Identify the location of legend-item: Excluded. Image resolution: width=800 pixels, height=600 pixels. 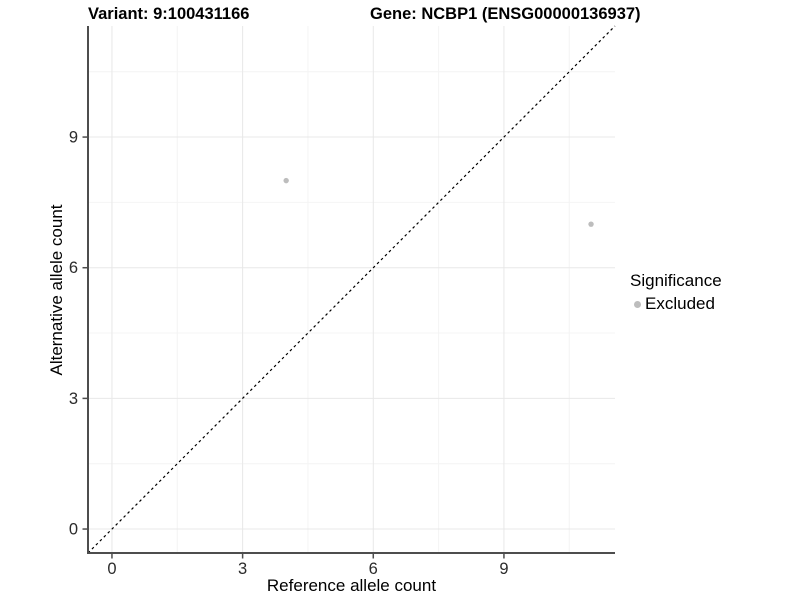
(678, 304).